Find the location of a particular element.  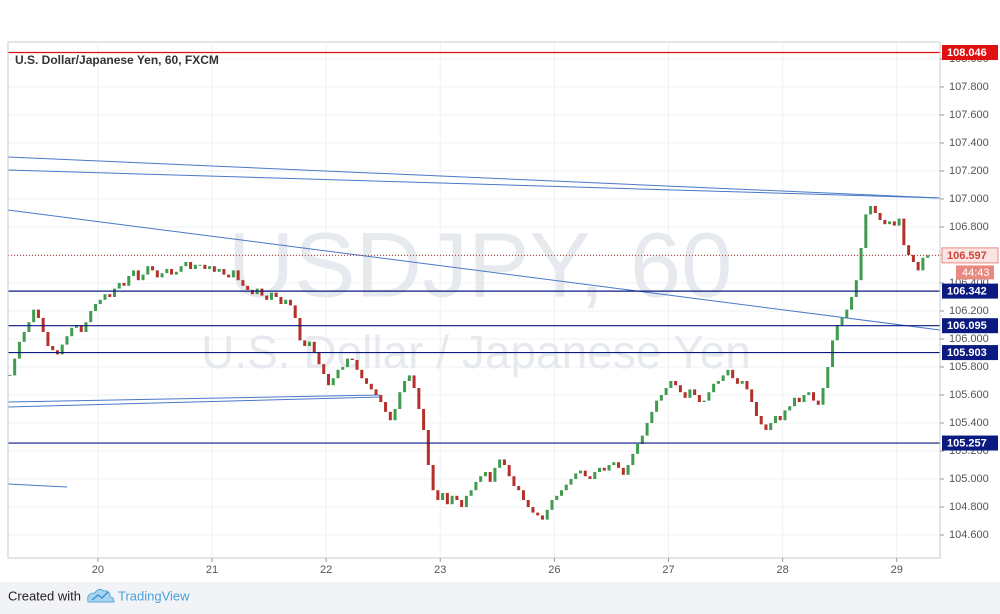

brand-logo is located at coordinates (101, 595).